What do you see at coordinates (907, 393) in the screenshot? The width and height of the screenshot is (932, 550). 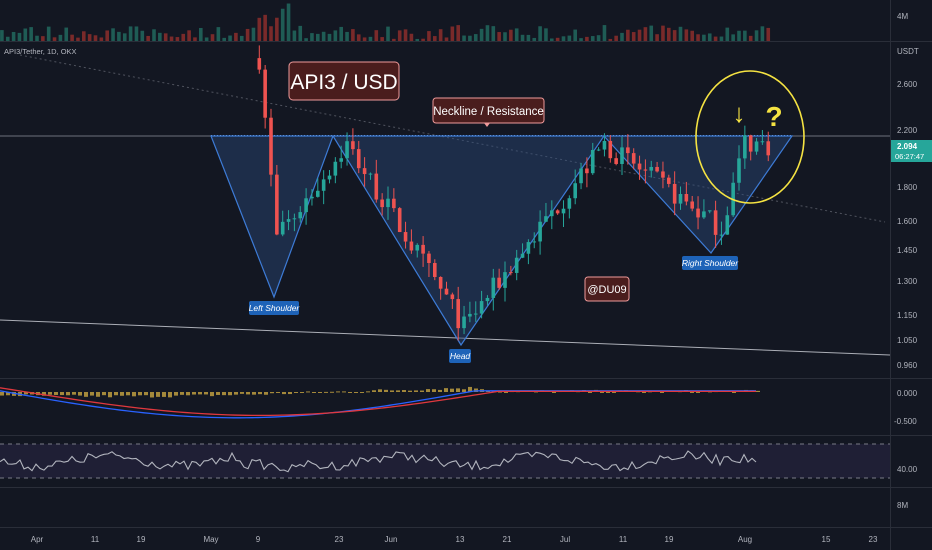 I see `macd-tick: 0.000` at bounding box center [907, 393].